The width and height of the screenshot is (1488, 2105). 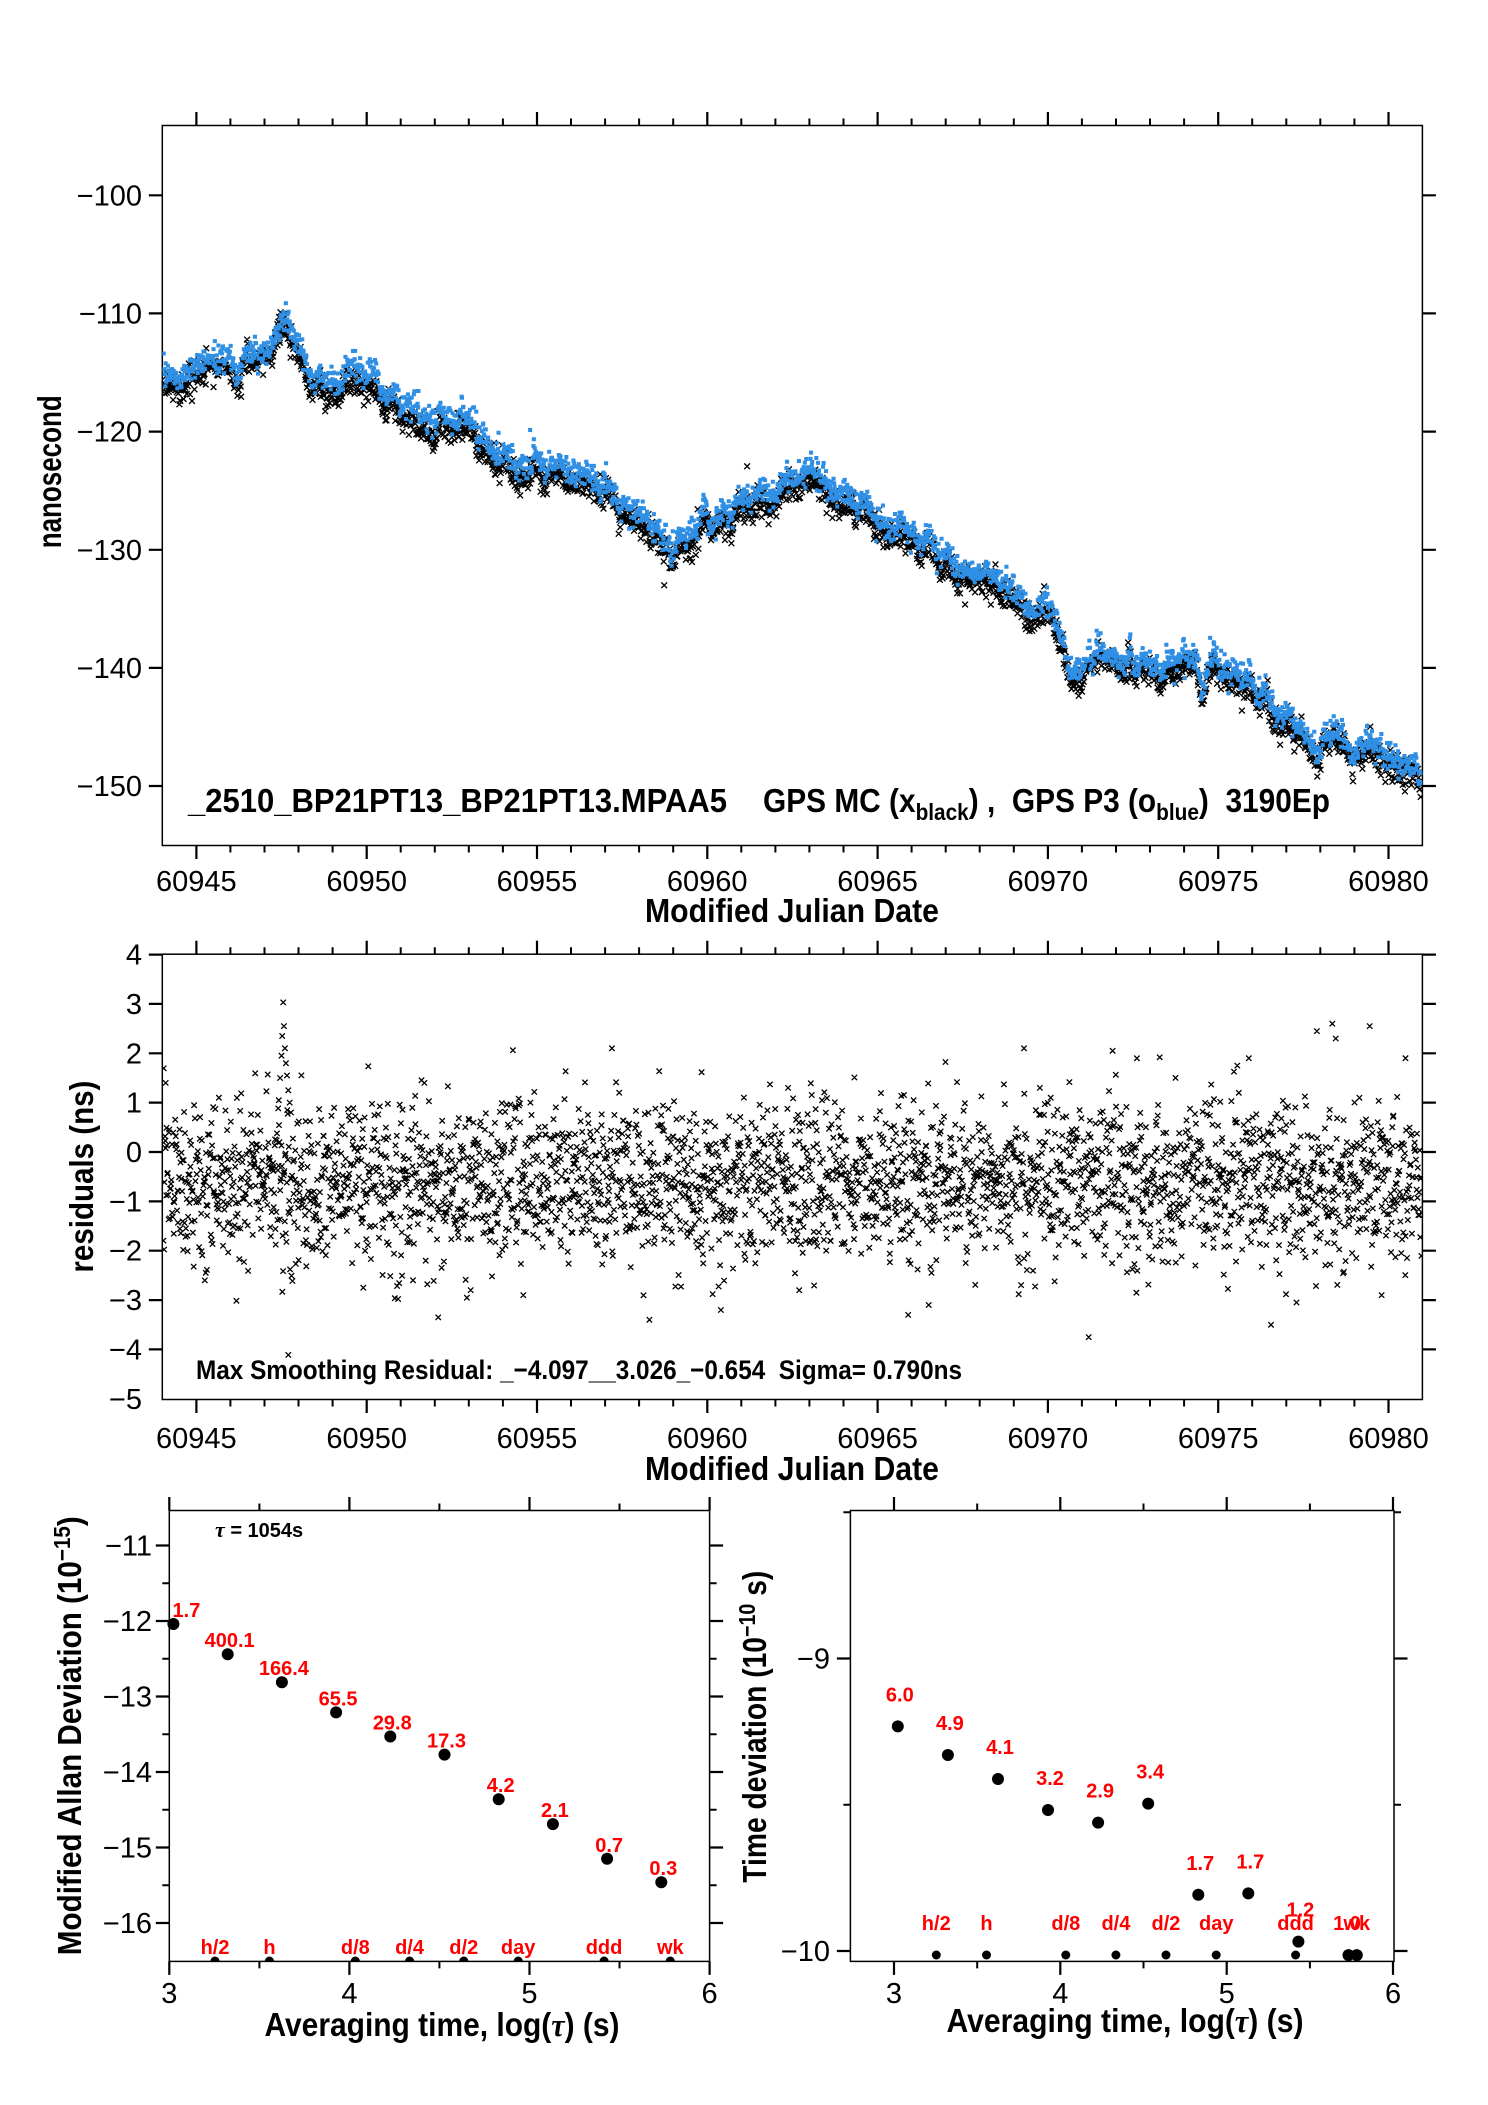 What do you see at coordinates (501, 1786) in the screenshot?
I see `svg-text: 4.2` at bounding box center [501, 1786].